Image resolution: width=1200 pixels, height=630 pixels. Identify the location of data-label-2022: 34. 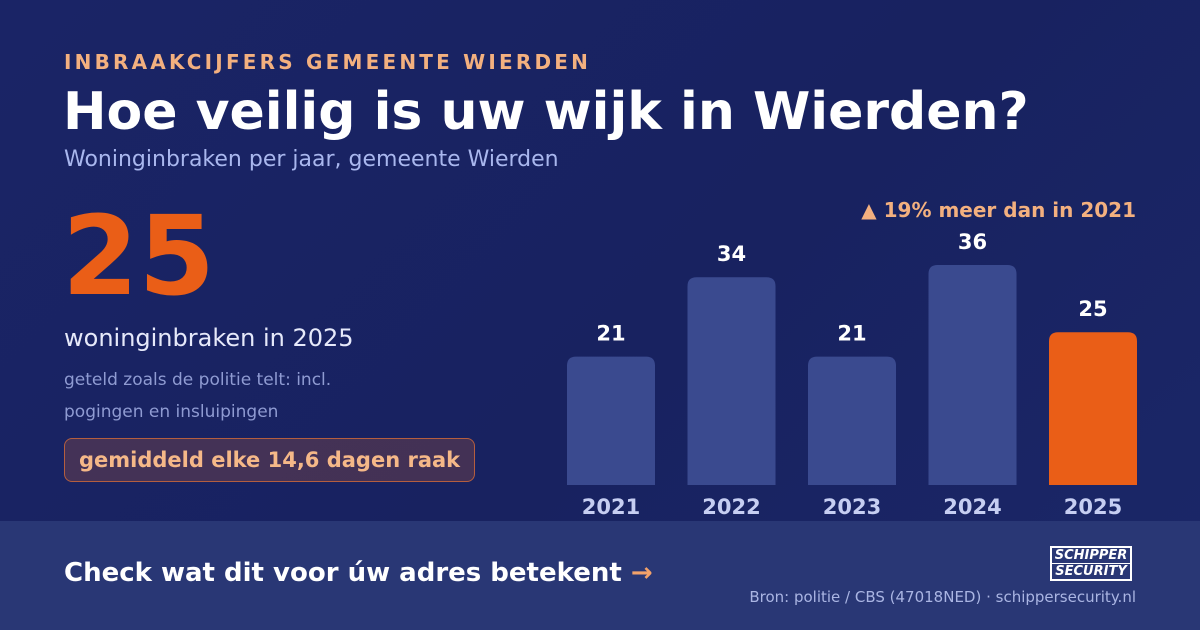
(731, 254).